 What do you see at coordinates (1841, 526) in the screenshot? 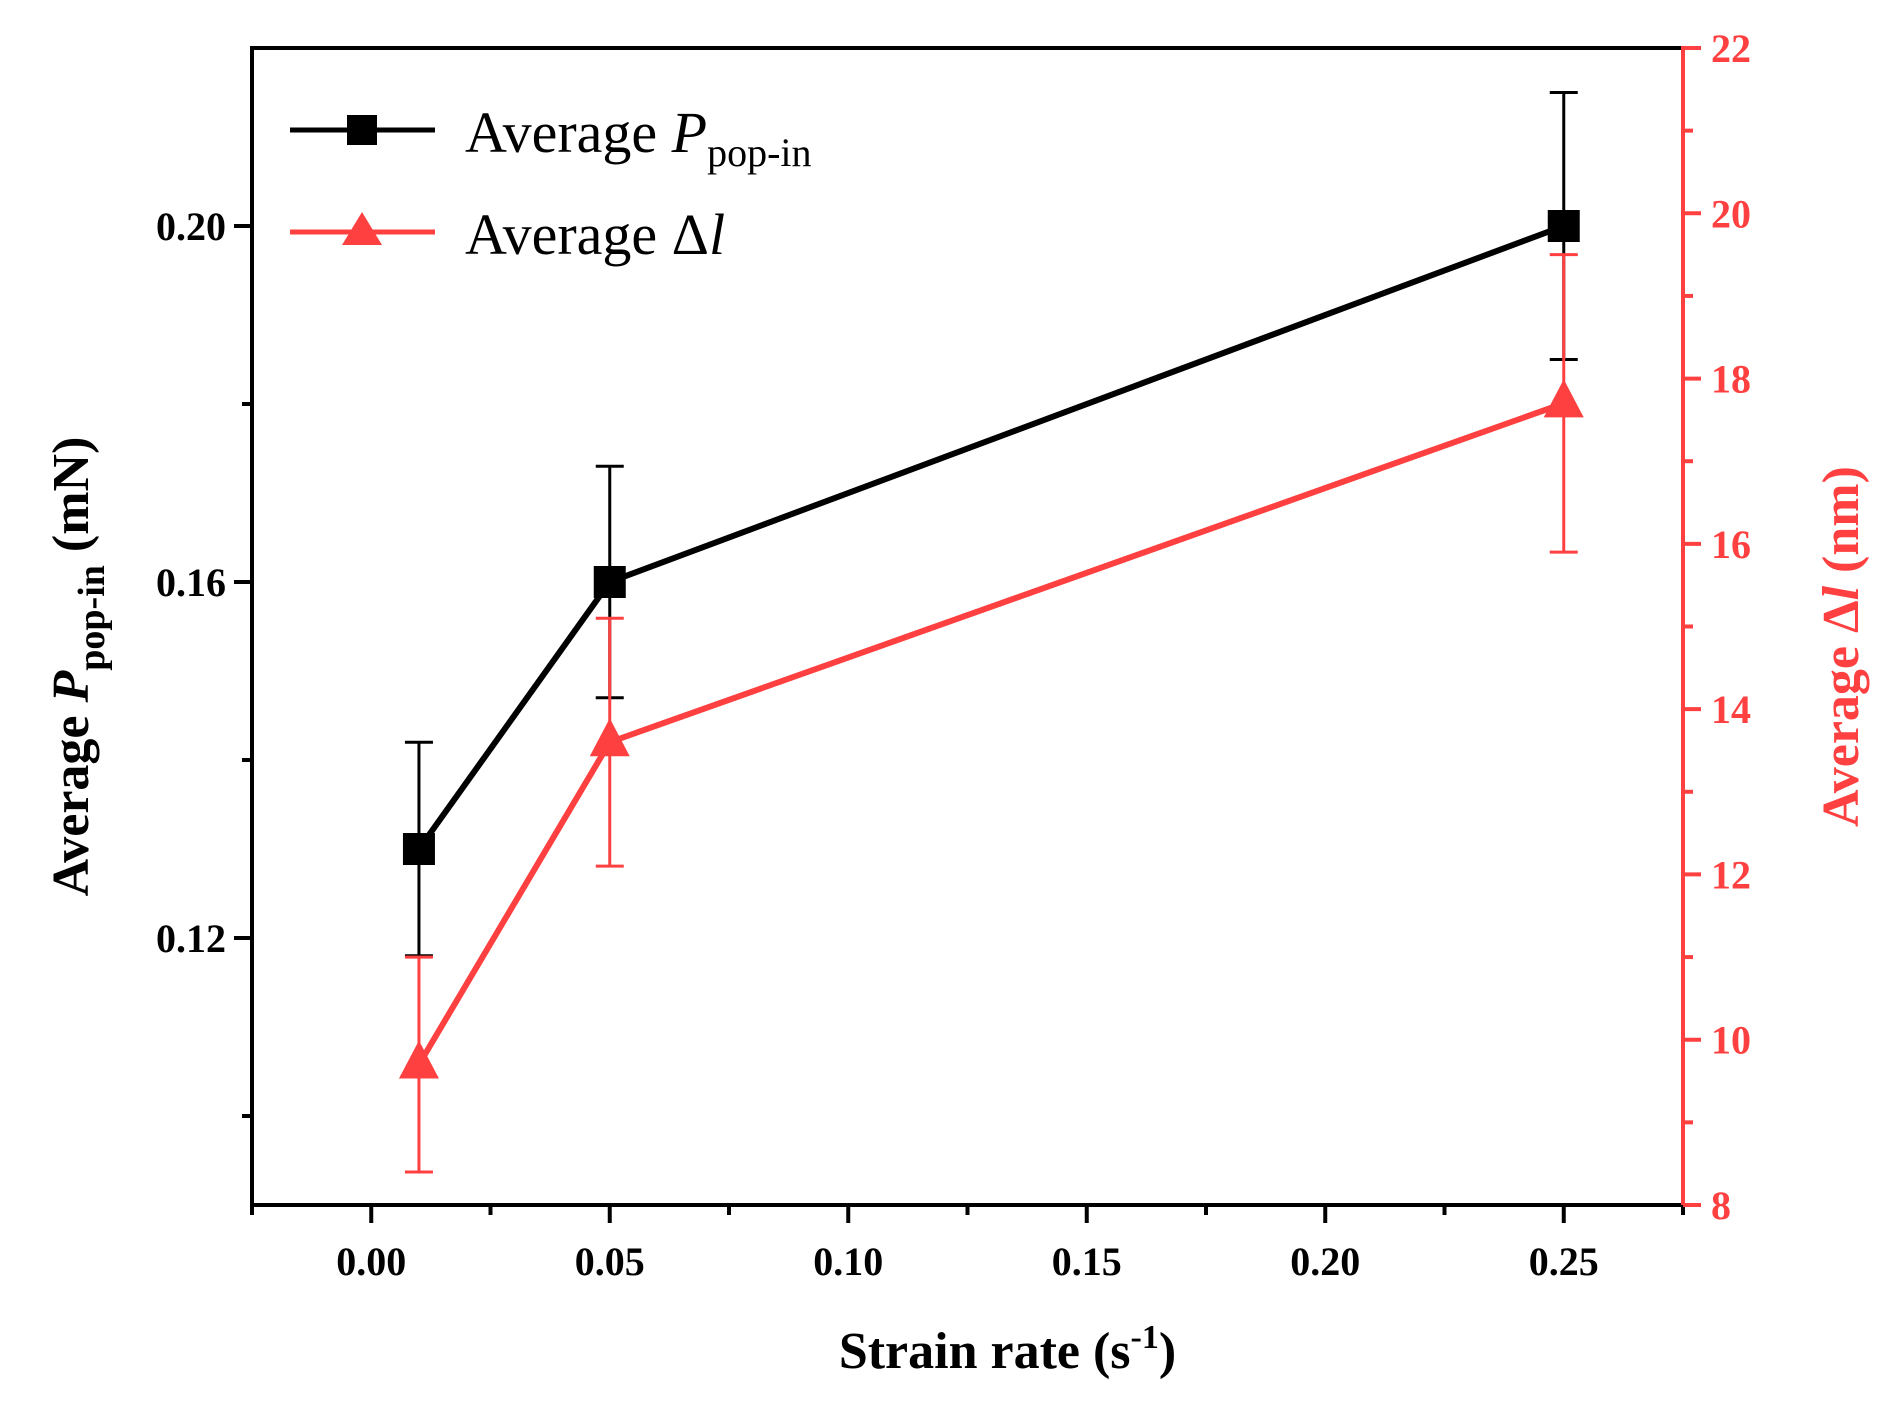
I see `right-y-title-suffix: (nm)` at bounding box center [1841, 526].